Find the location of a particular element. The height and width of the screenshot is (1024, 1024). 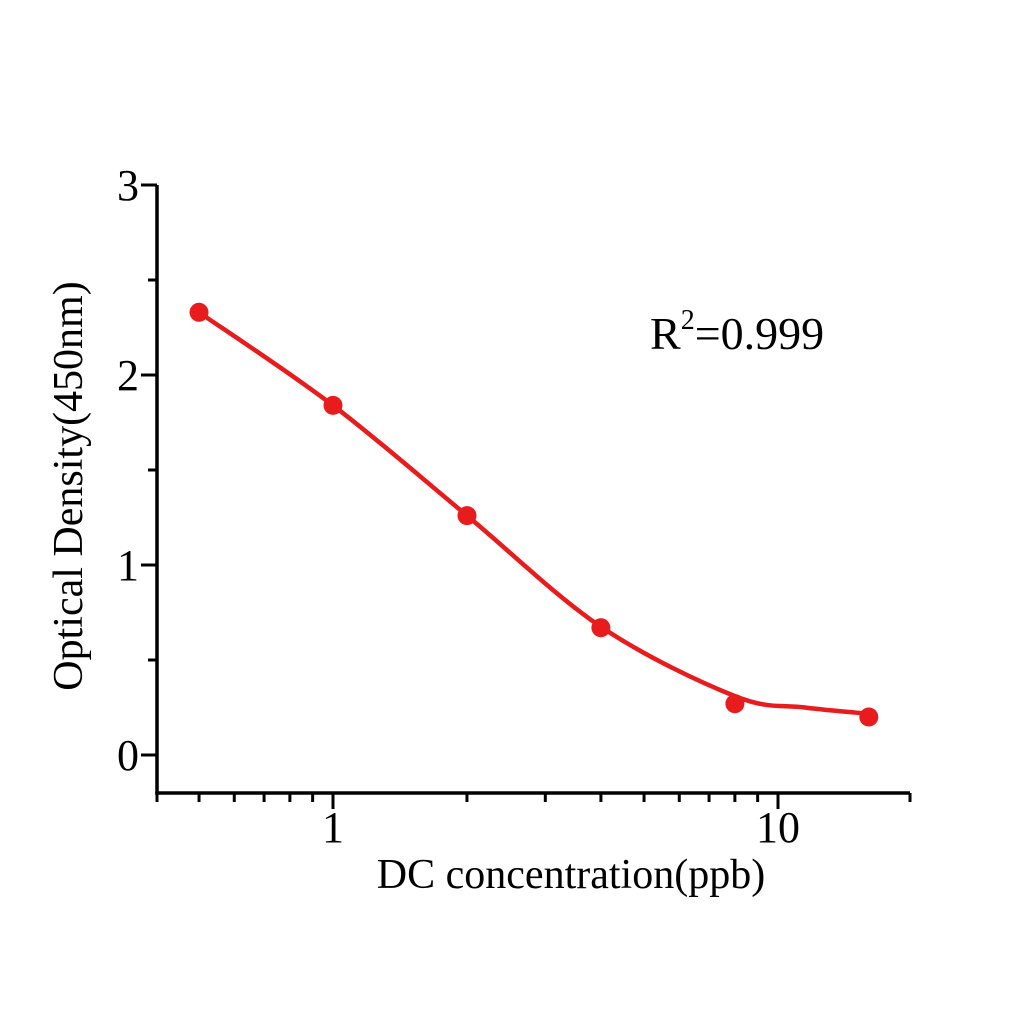

x-tick-label: 1 is located at coordinates (333, 827).